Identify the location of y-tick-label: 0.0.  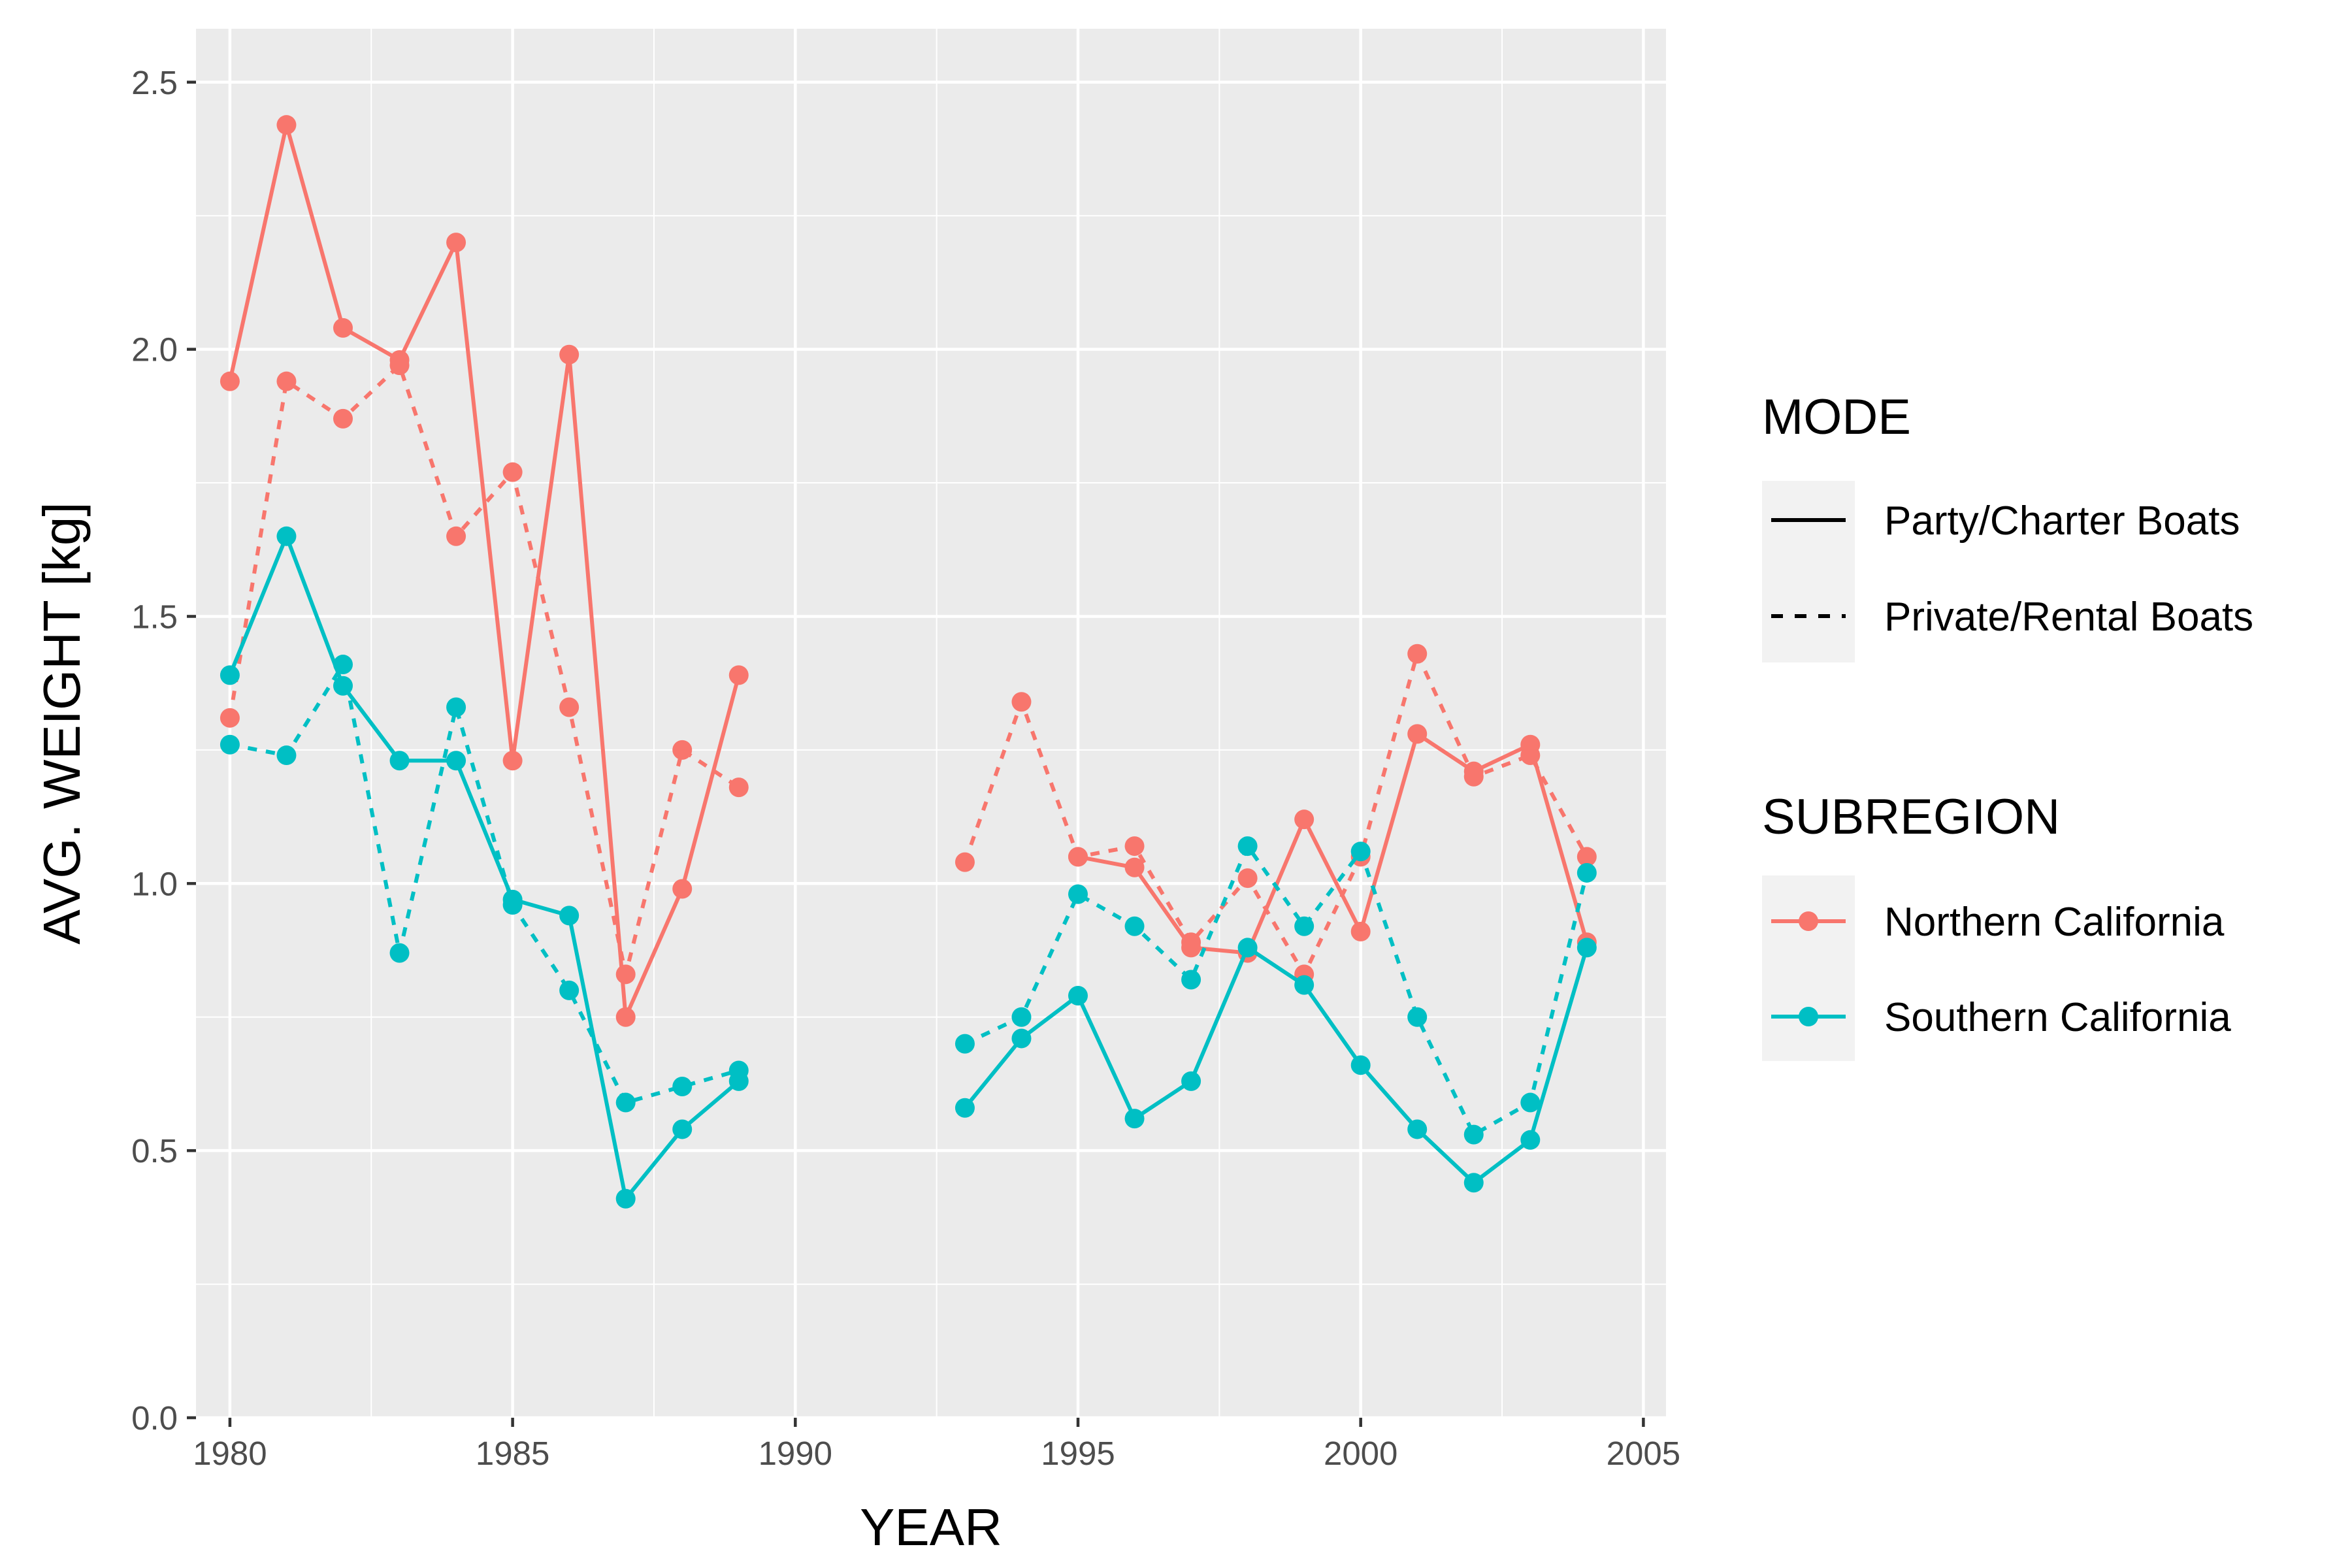
(154, 1418).